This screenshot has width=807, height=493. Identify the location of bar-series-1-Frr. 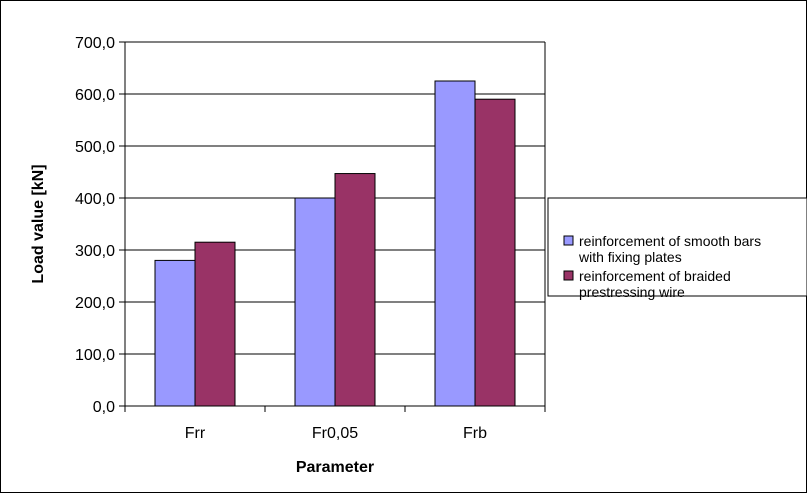
(175, 333).